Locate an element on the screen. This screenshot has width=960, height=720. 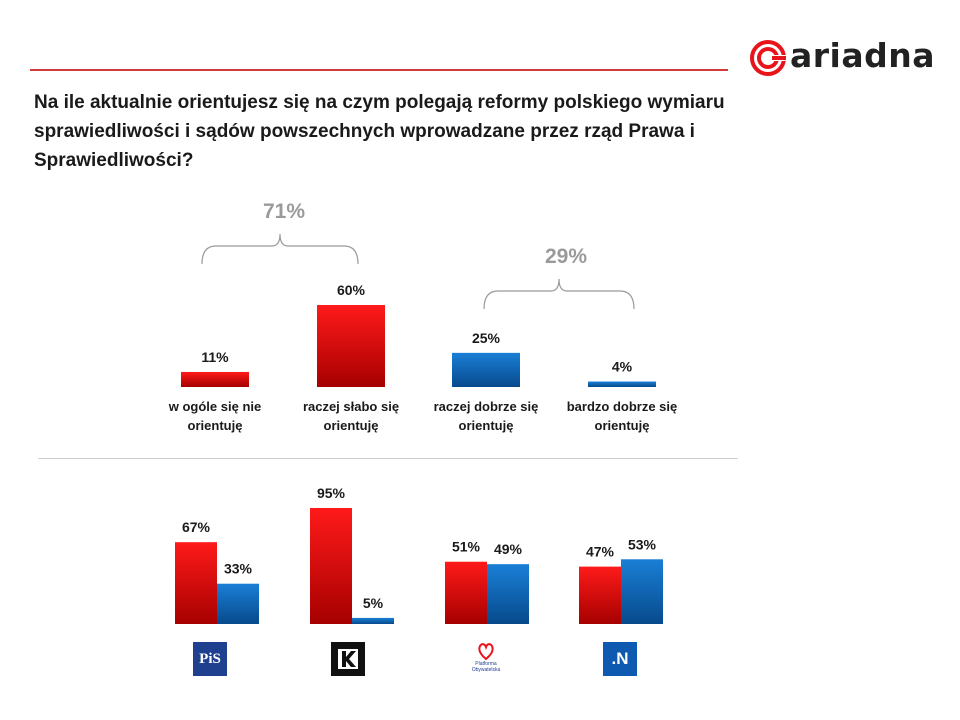
data-label: 53% is located at coordinates (642, 544).